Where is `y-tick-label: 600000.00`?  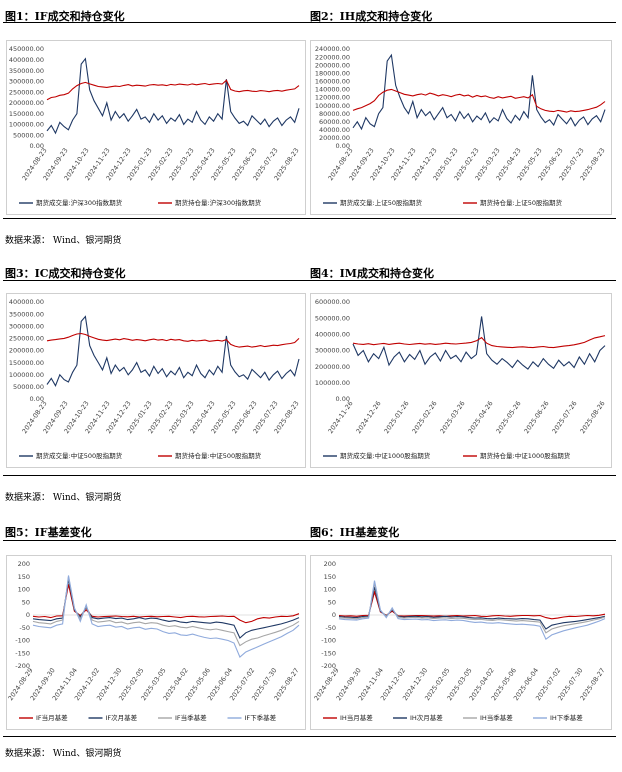
y-tick-label: 600000.00 is located at coordinates (332, 302).